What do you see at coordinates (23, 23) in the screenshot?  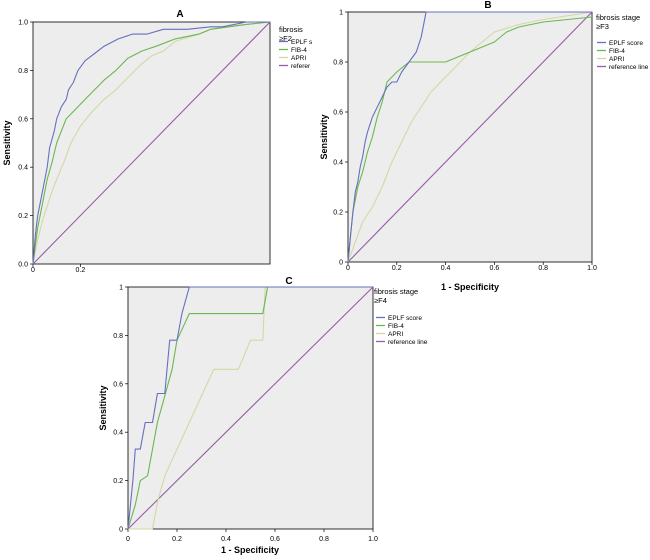 I see `y-tick-label: 1.0` at bounding box center [23, 23].